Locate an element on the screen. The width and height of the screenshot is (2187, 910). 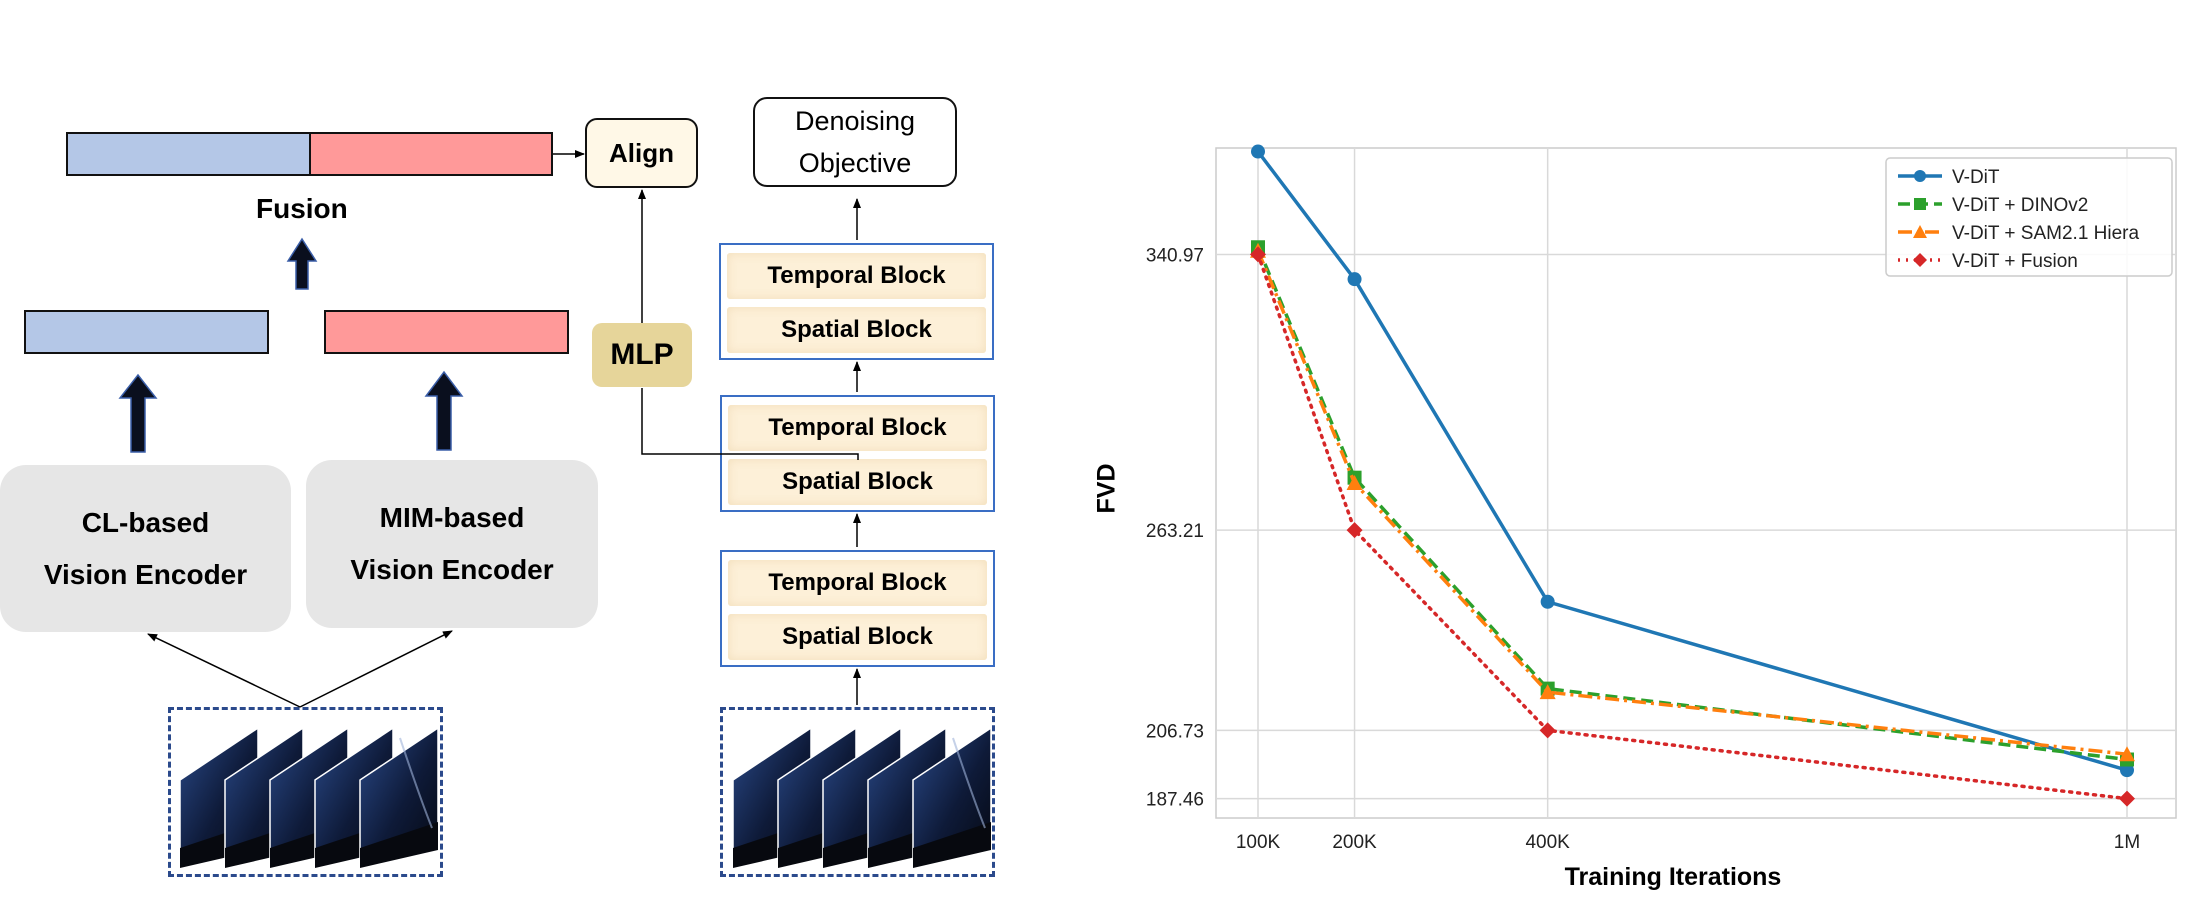
mim-vision-encoder: MIM-based Vision Encoder is located at coordinates (452, 544).